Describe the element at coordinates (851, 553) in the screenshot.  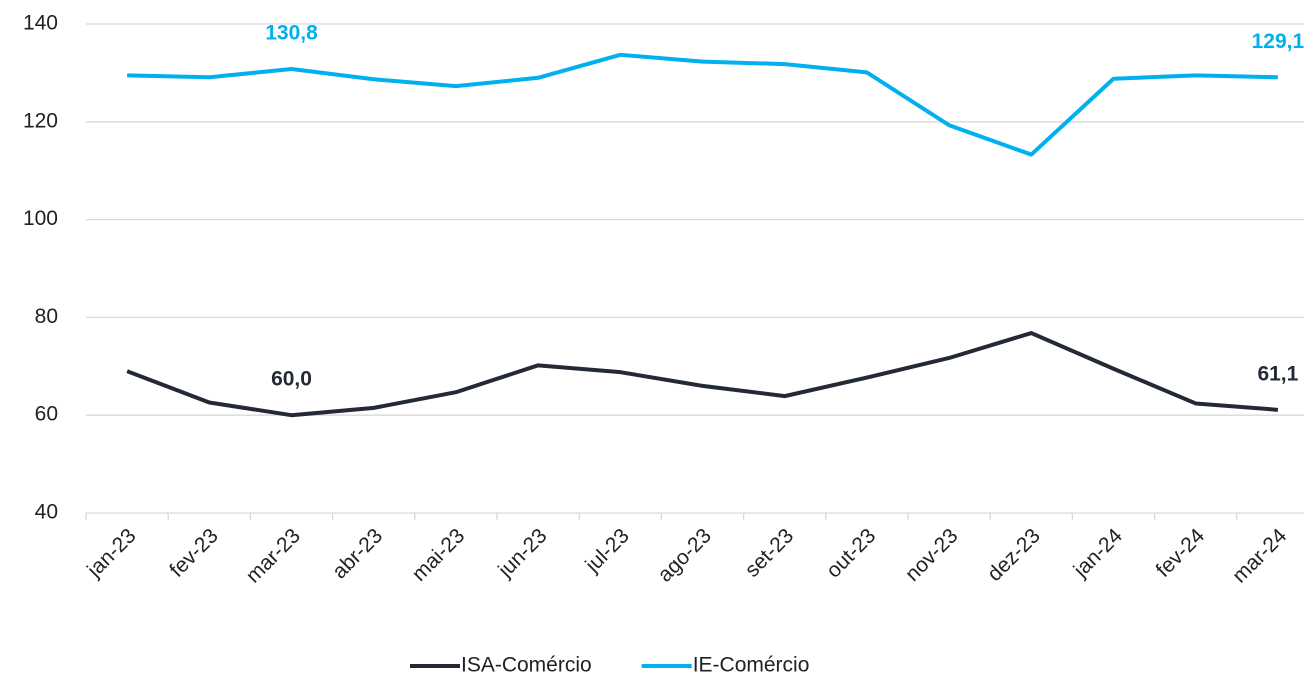
I see `x-tick-label: out-23` at that location.